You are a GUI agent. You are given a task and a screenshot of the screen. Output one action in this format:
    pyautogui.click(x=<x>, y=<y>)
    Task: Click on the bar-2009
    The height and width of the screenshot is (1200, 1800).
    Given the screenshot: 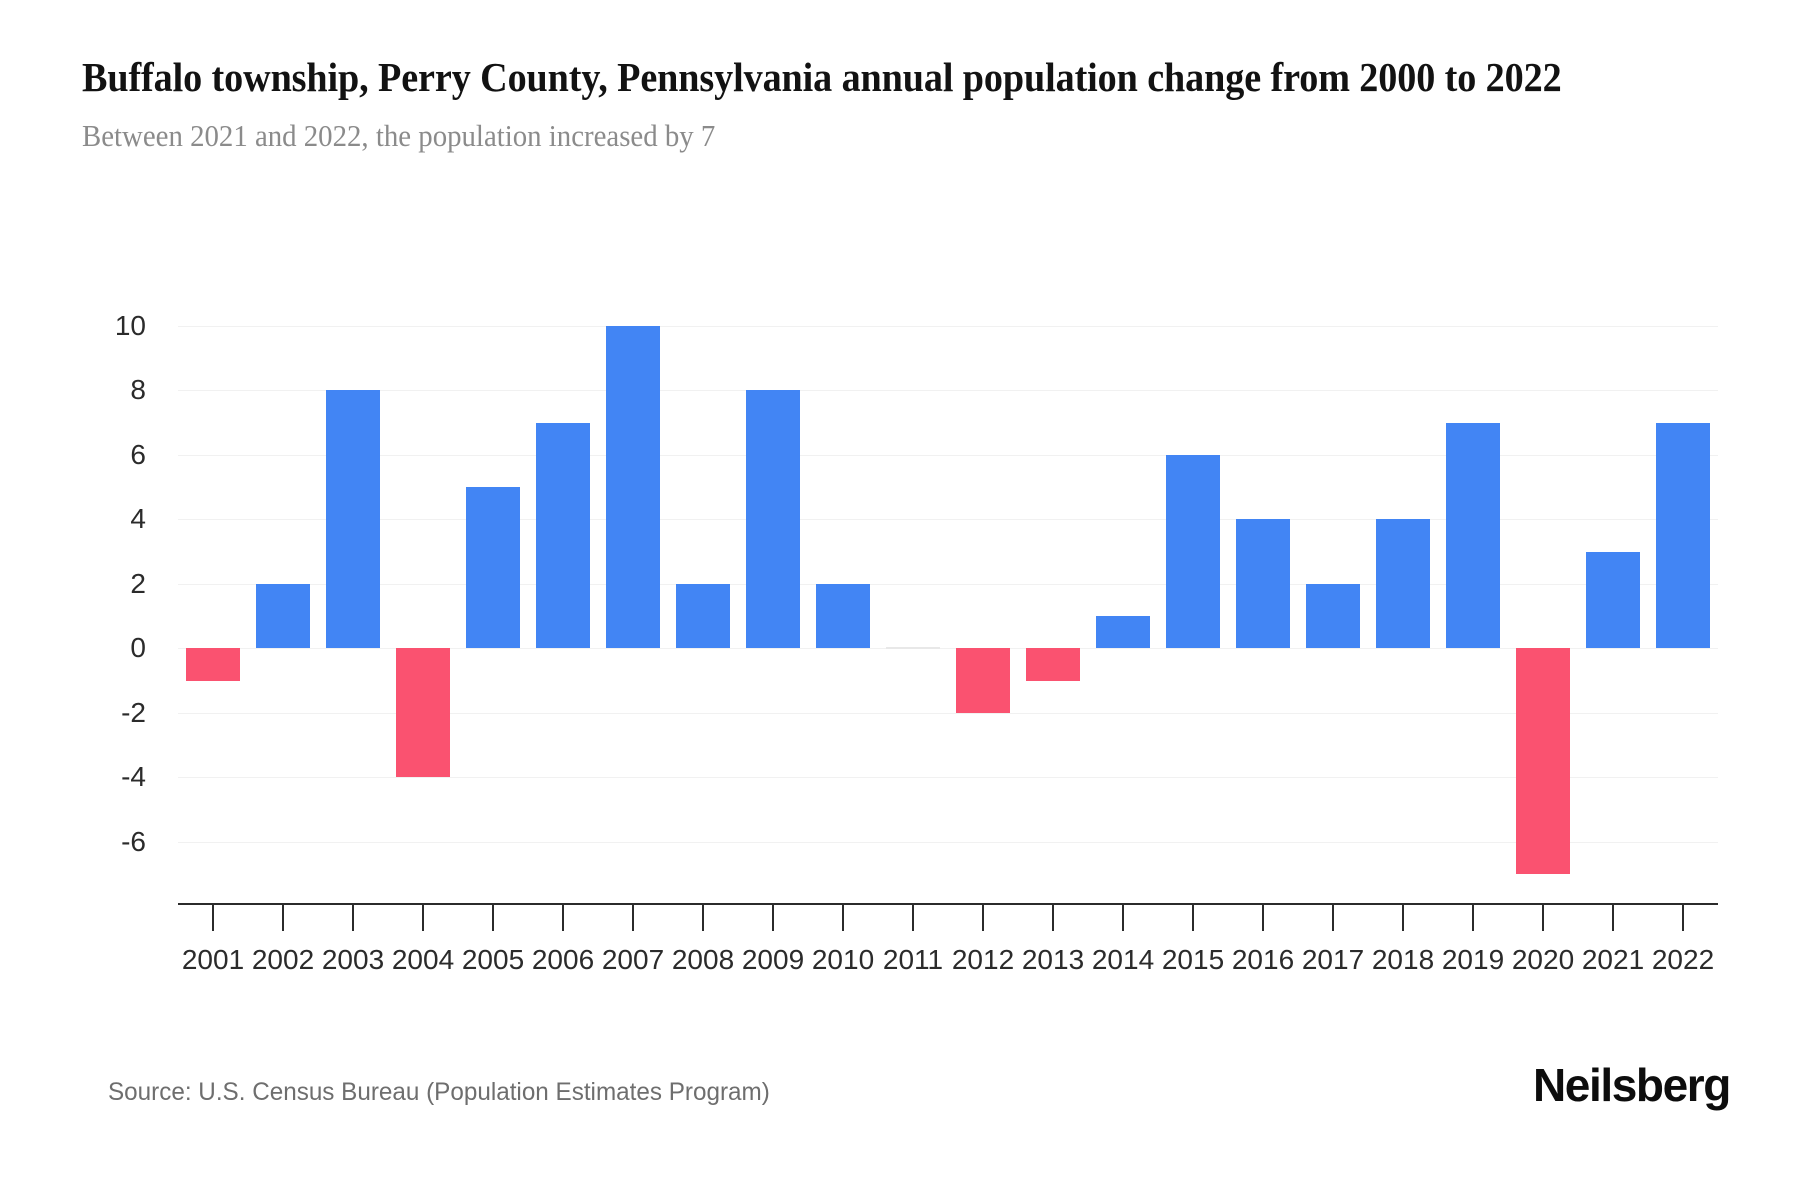 What is the action you would take?
    pyautogui.click(x=773, y=519)
    